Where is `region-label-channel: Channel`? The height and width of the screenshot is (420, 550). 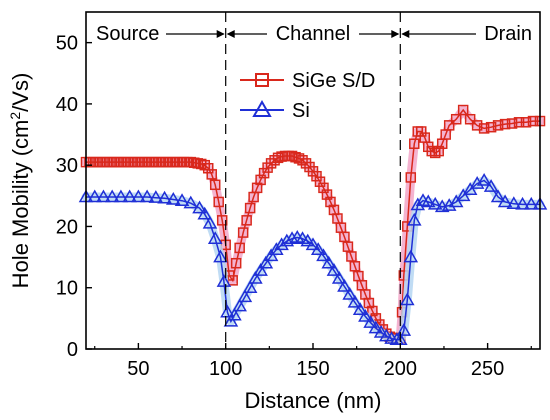 region-label-channel: Channel is located at coordinates (313, 34).